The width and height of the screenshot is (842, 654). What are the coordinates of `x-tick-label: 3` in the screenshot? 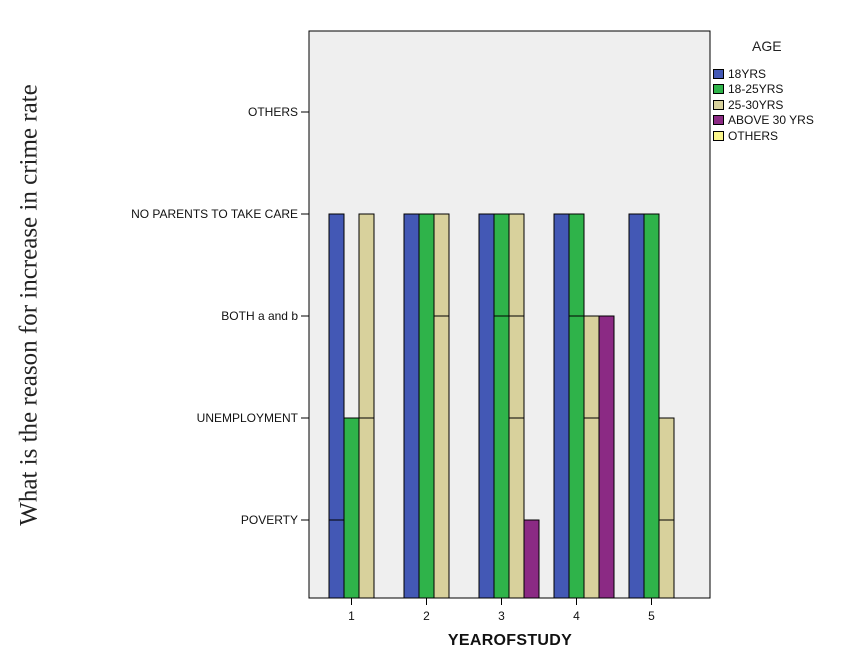 It's located at (501, 616).